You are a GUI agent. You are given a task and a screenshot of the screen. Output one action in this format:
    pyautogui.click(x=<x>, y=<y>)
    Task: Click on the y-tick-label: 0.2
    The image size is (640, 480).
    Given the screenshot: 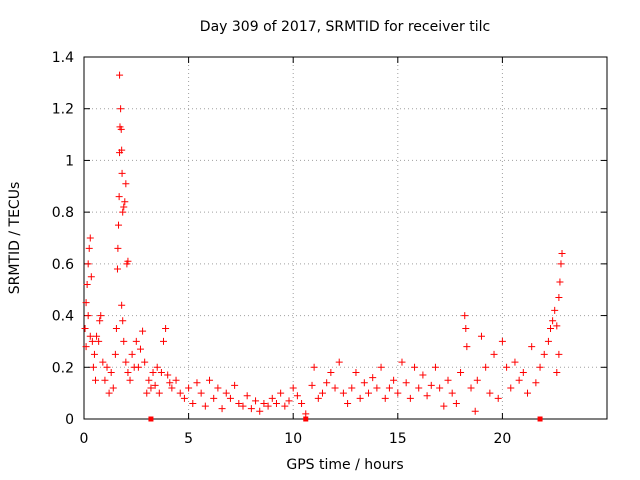 What is the action you would take?
    pyautogui.click(x=63, y=368)
    